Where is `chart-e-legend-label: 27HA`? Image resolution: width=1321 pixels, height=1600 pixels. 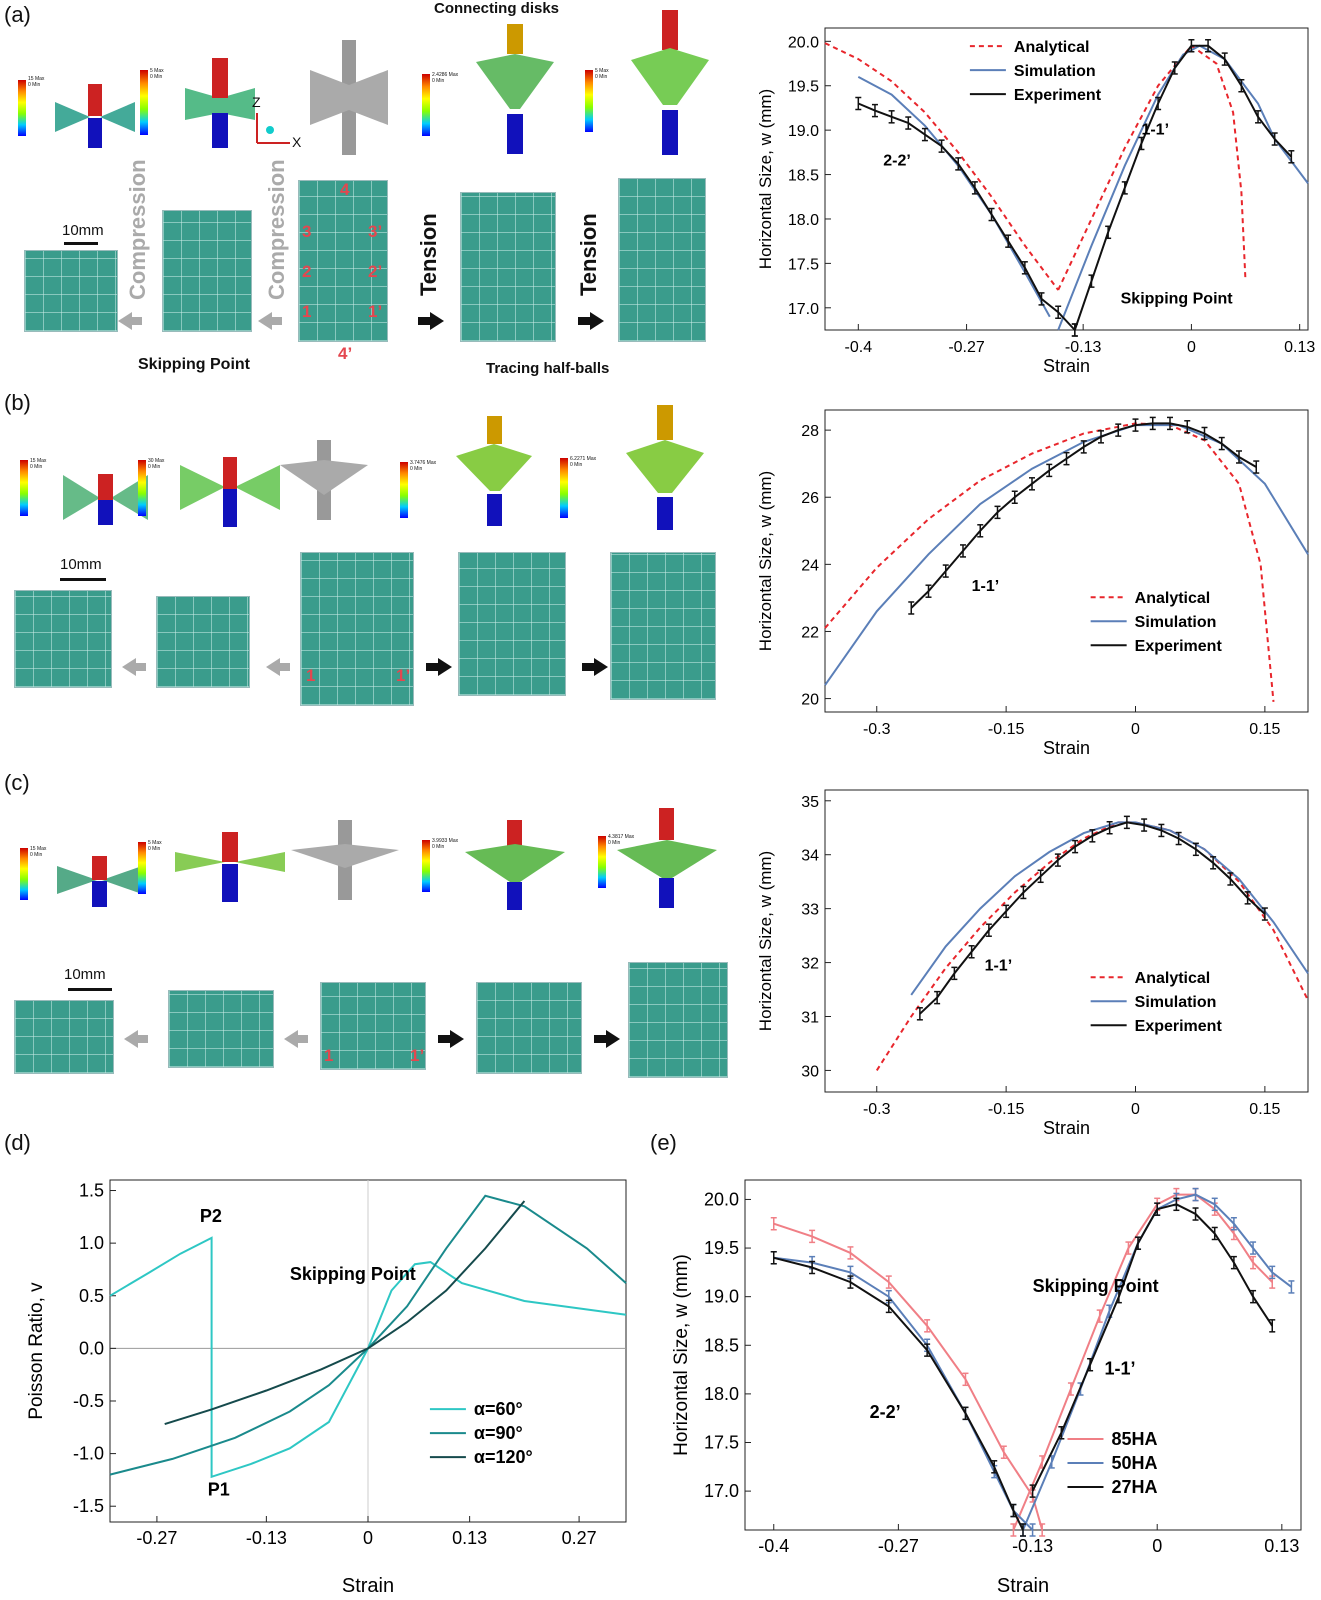 chart-e-legend-label: 27HA is located at coordinates (1134, 1487).